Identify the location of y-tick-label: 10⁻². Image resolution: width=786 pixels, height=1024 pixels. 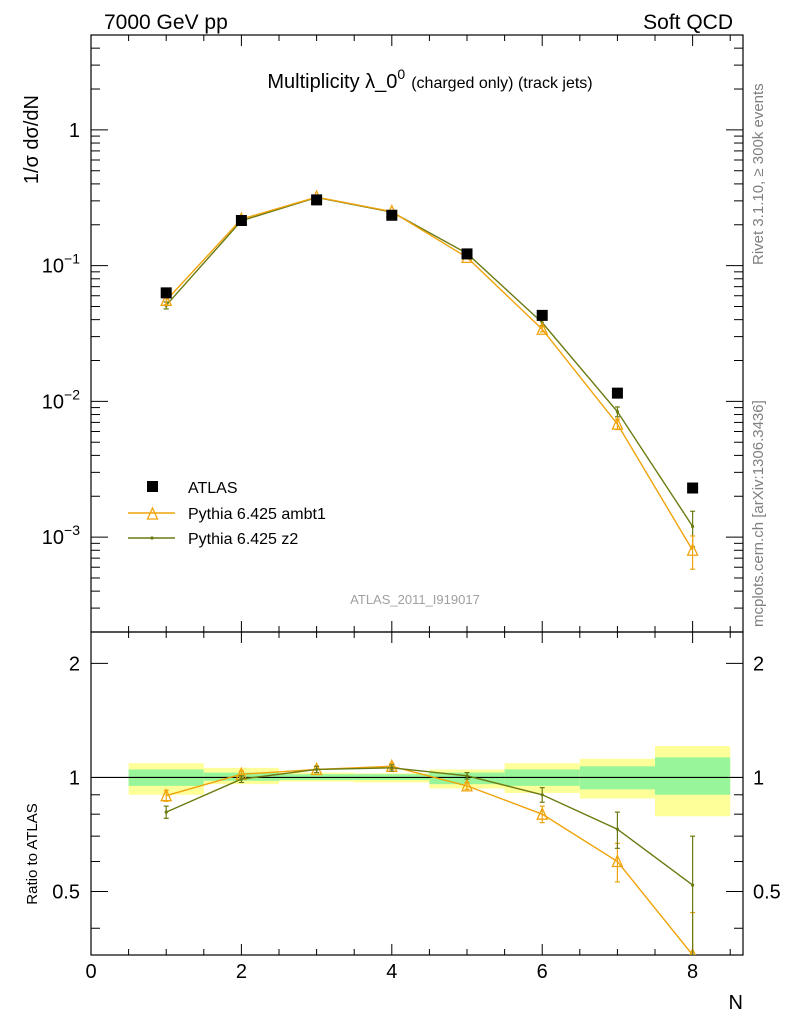
(61, 399).